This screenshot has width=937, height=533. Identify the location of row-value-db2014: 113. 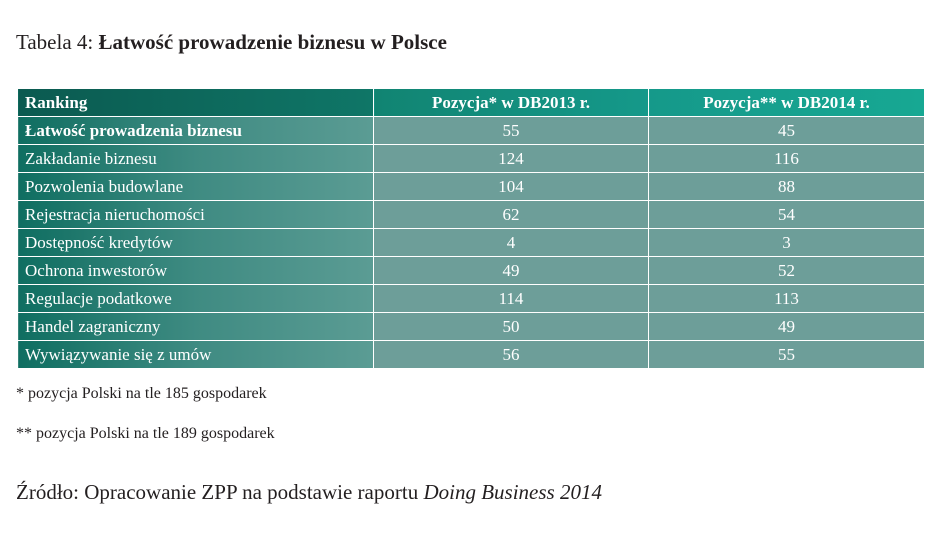
(786, 298).